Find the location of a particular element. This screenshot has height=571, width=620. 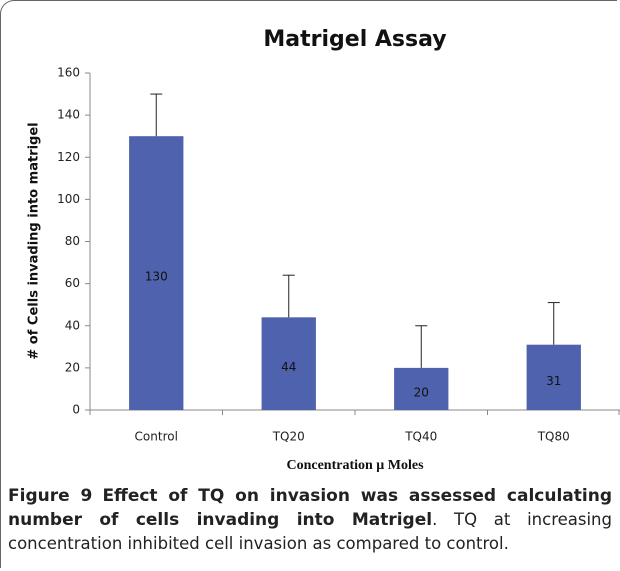

y-tick-label: 20 is located at coordinates (72, 367).